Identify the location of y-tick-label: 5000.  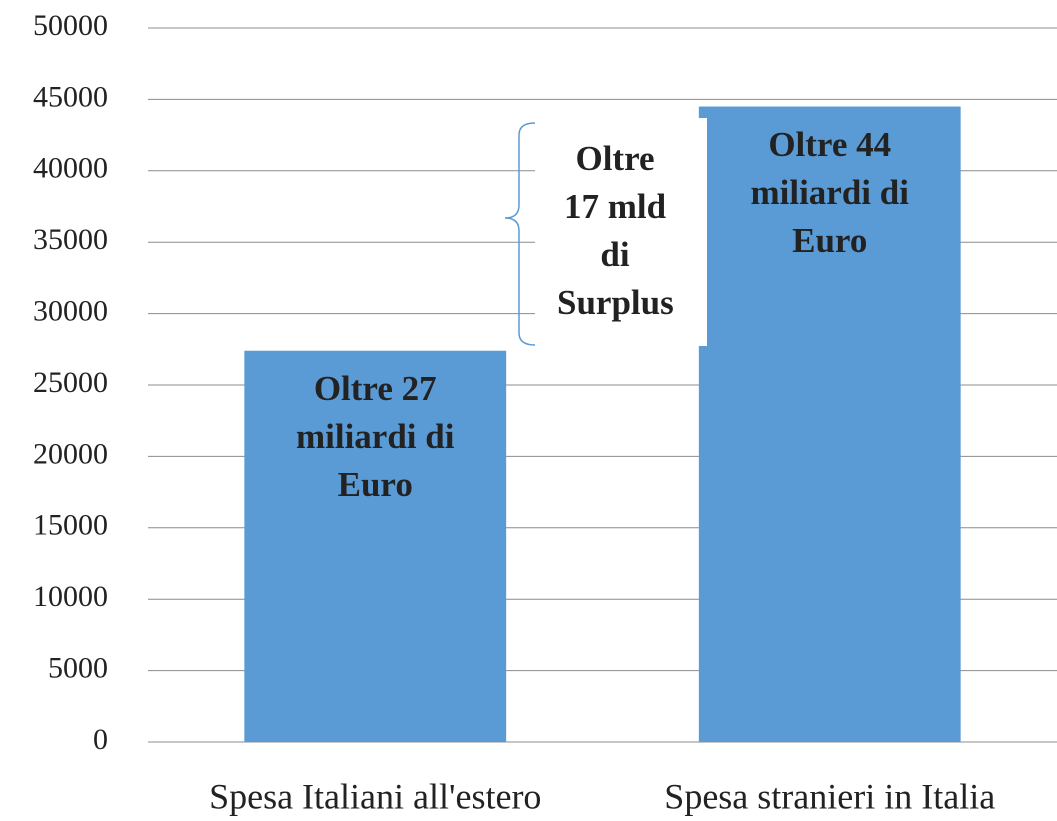
(78, 667).